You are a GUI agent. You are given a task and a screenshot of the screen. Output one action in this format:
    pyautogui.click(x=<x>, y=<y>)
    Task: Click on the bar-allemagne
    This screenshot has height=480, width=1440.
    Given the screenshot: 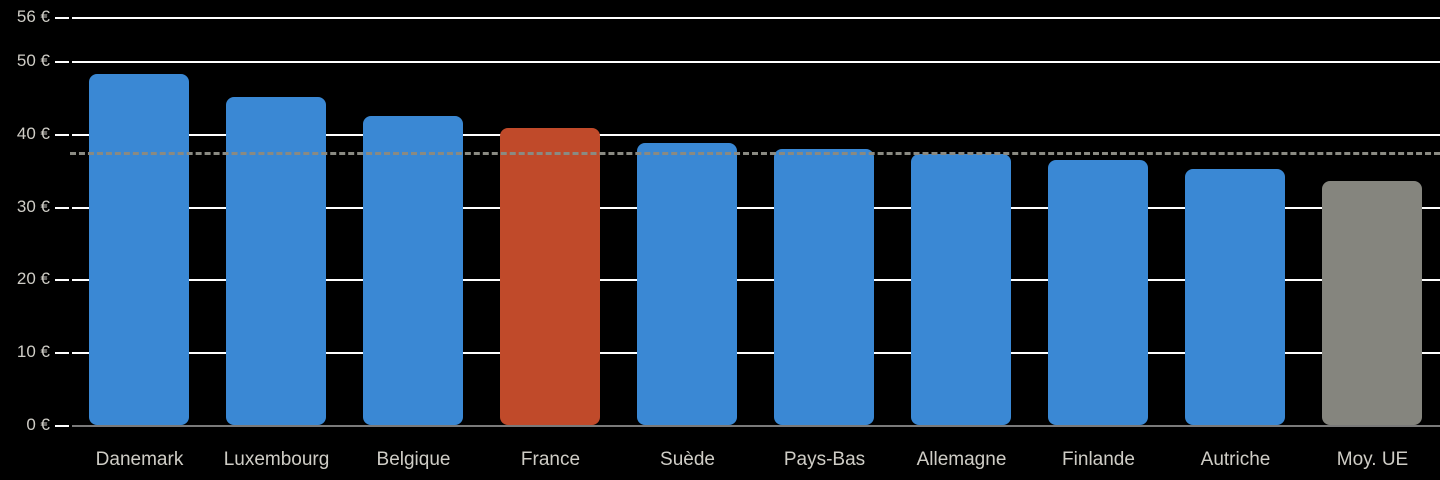 What is the action you would take?
    pyautogui.click(x=961, y=289)
    